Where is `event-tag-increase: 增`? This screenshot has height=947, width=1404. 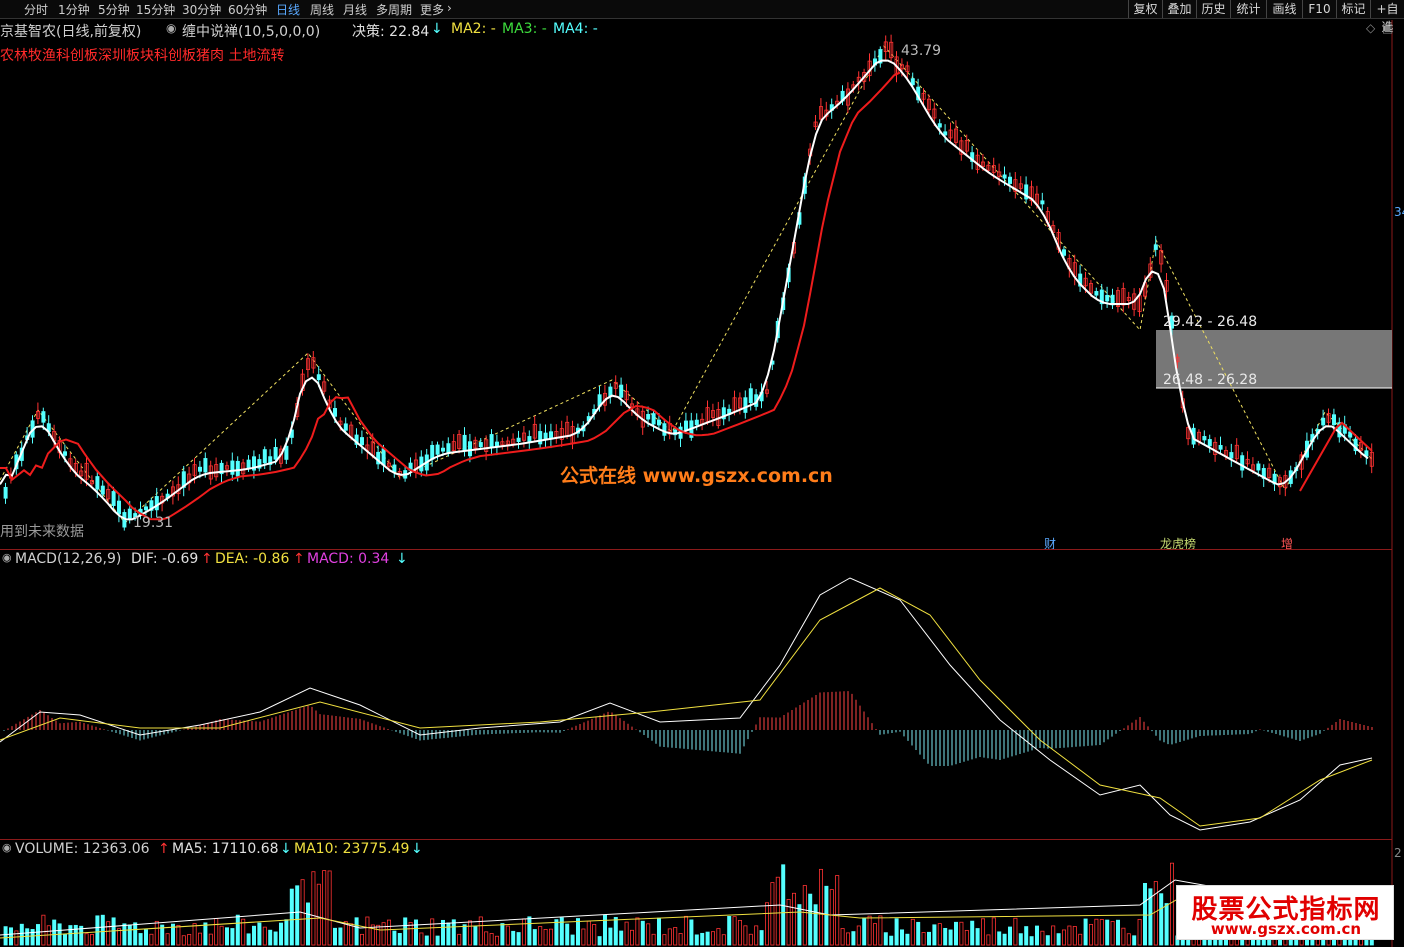
event-tag-increase: 增 is located at coordinates (1287, 544).